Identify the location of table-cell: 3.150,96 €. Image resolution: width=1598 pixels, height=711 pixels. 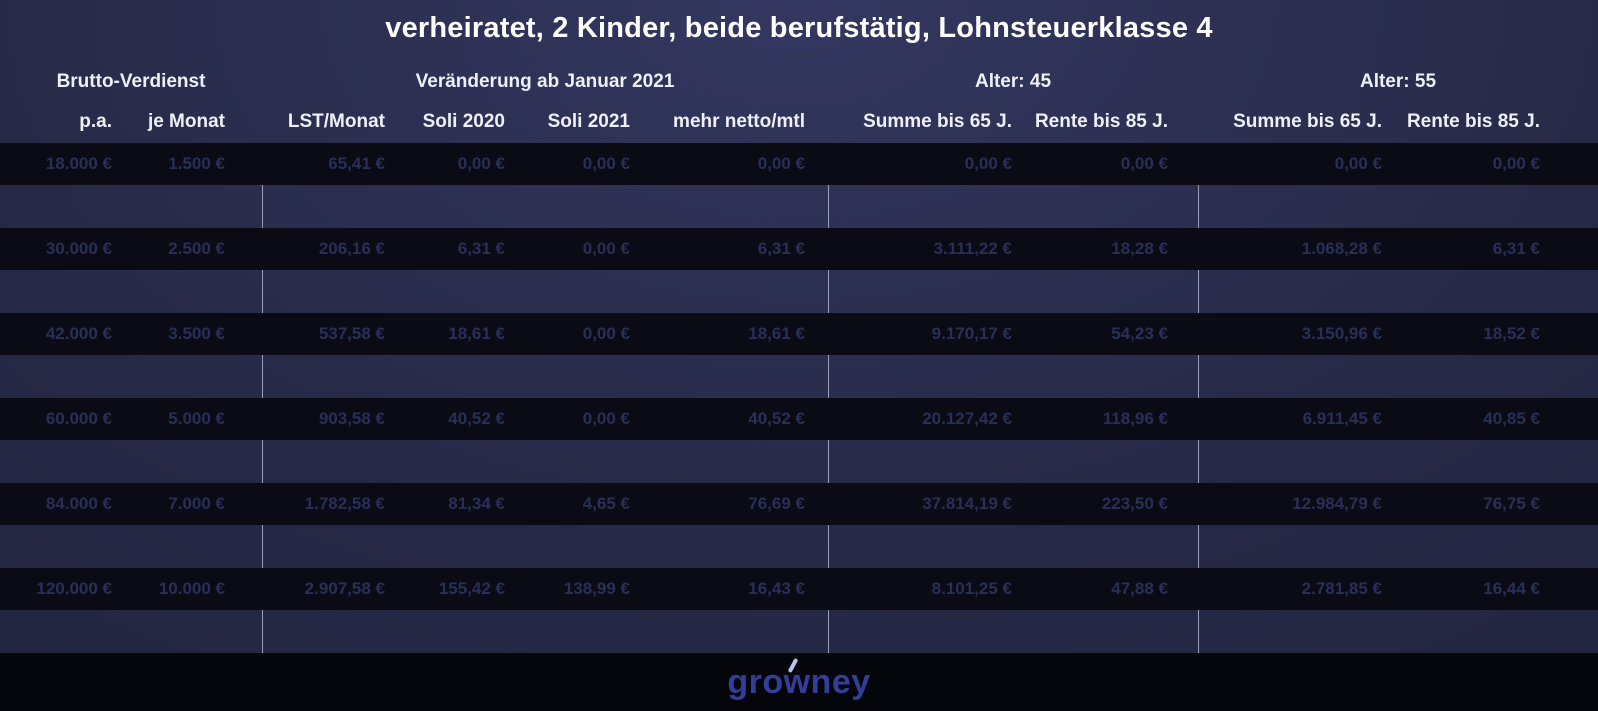
(1341, 333).